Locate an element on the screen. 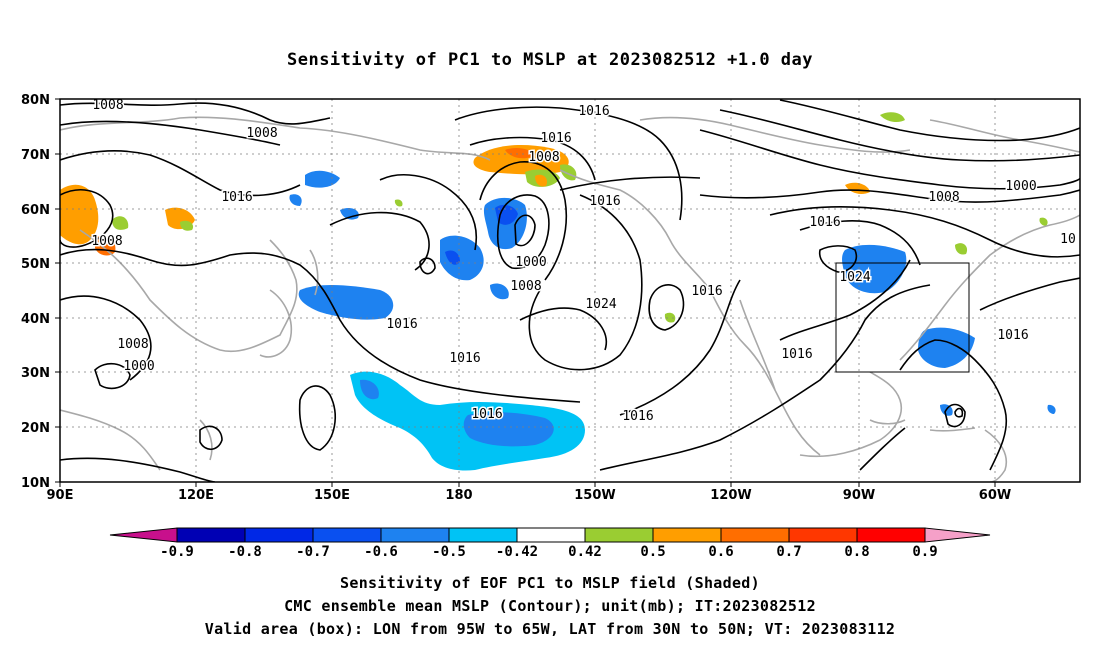 This screenshot has width=1100, height=650. colorbar-label: 0.42 is located at coordinates (585, 552).